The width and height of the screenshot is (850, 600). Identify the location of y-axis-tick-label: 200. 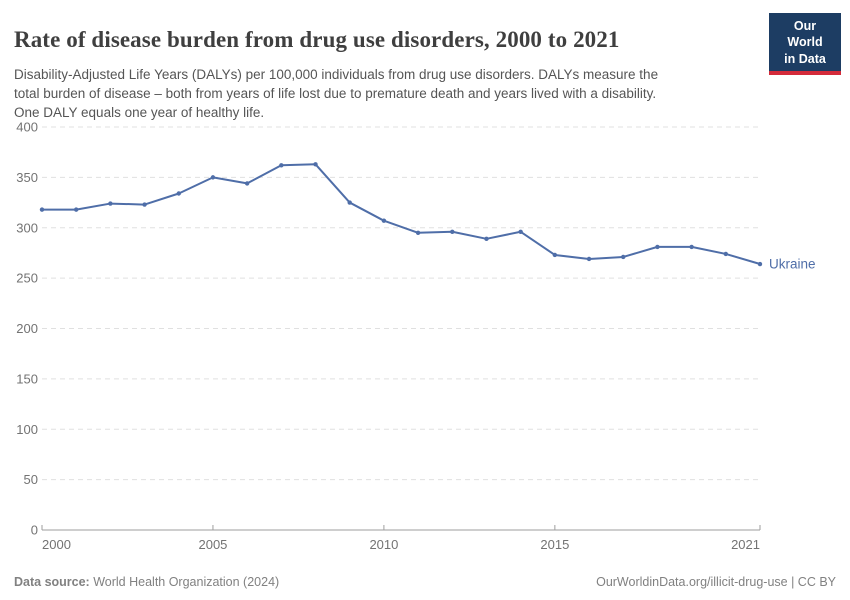
(27, 328).